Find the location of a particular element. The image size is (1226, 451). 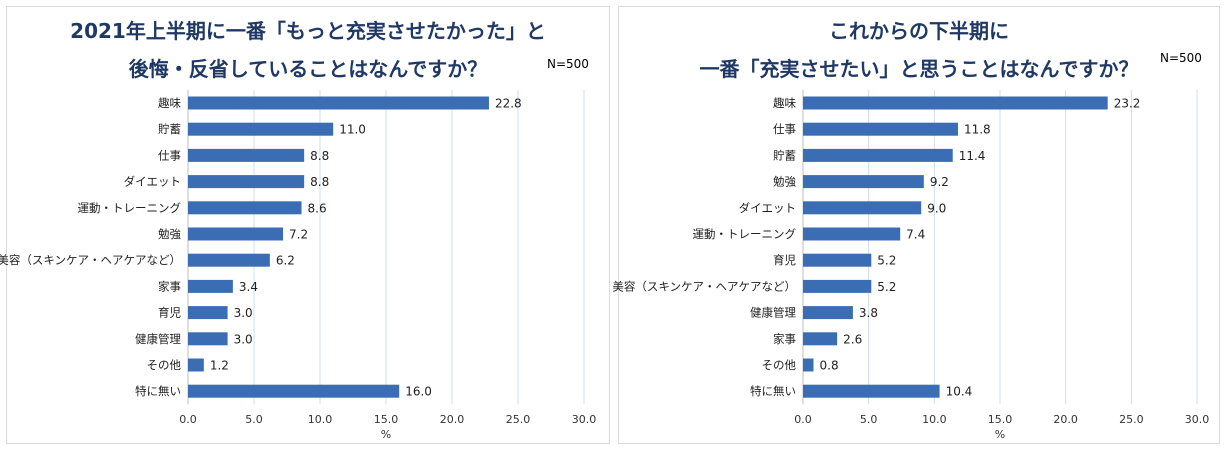

data-label: 11.8 is located at coordinates (977, 130).